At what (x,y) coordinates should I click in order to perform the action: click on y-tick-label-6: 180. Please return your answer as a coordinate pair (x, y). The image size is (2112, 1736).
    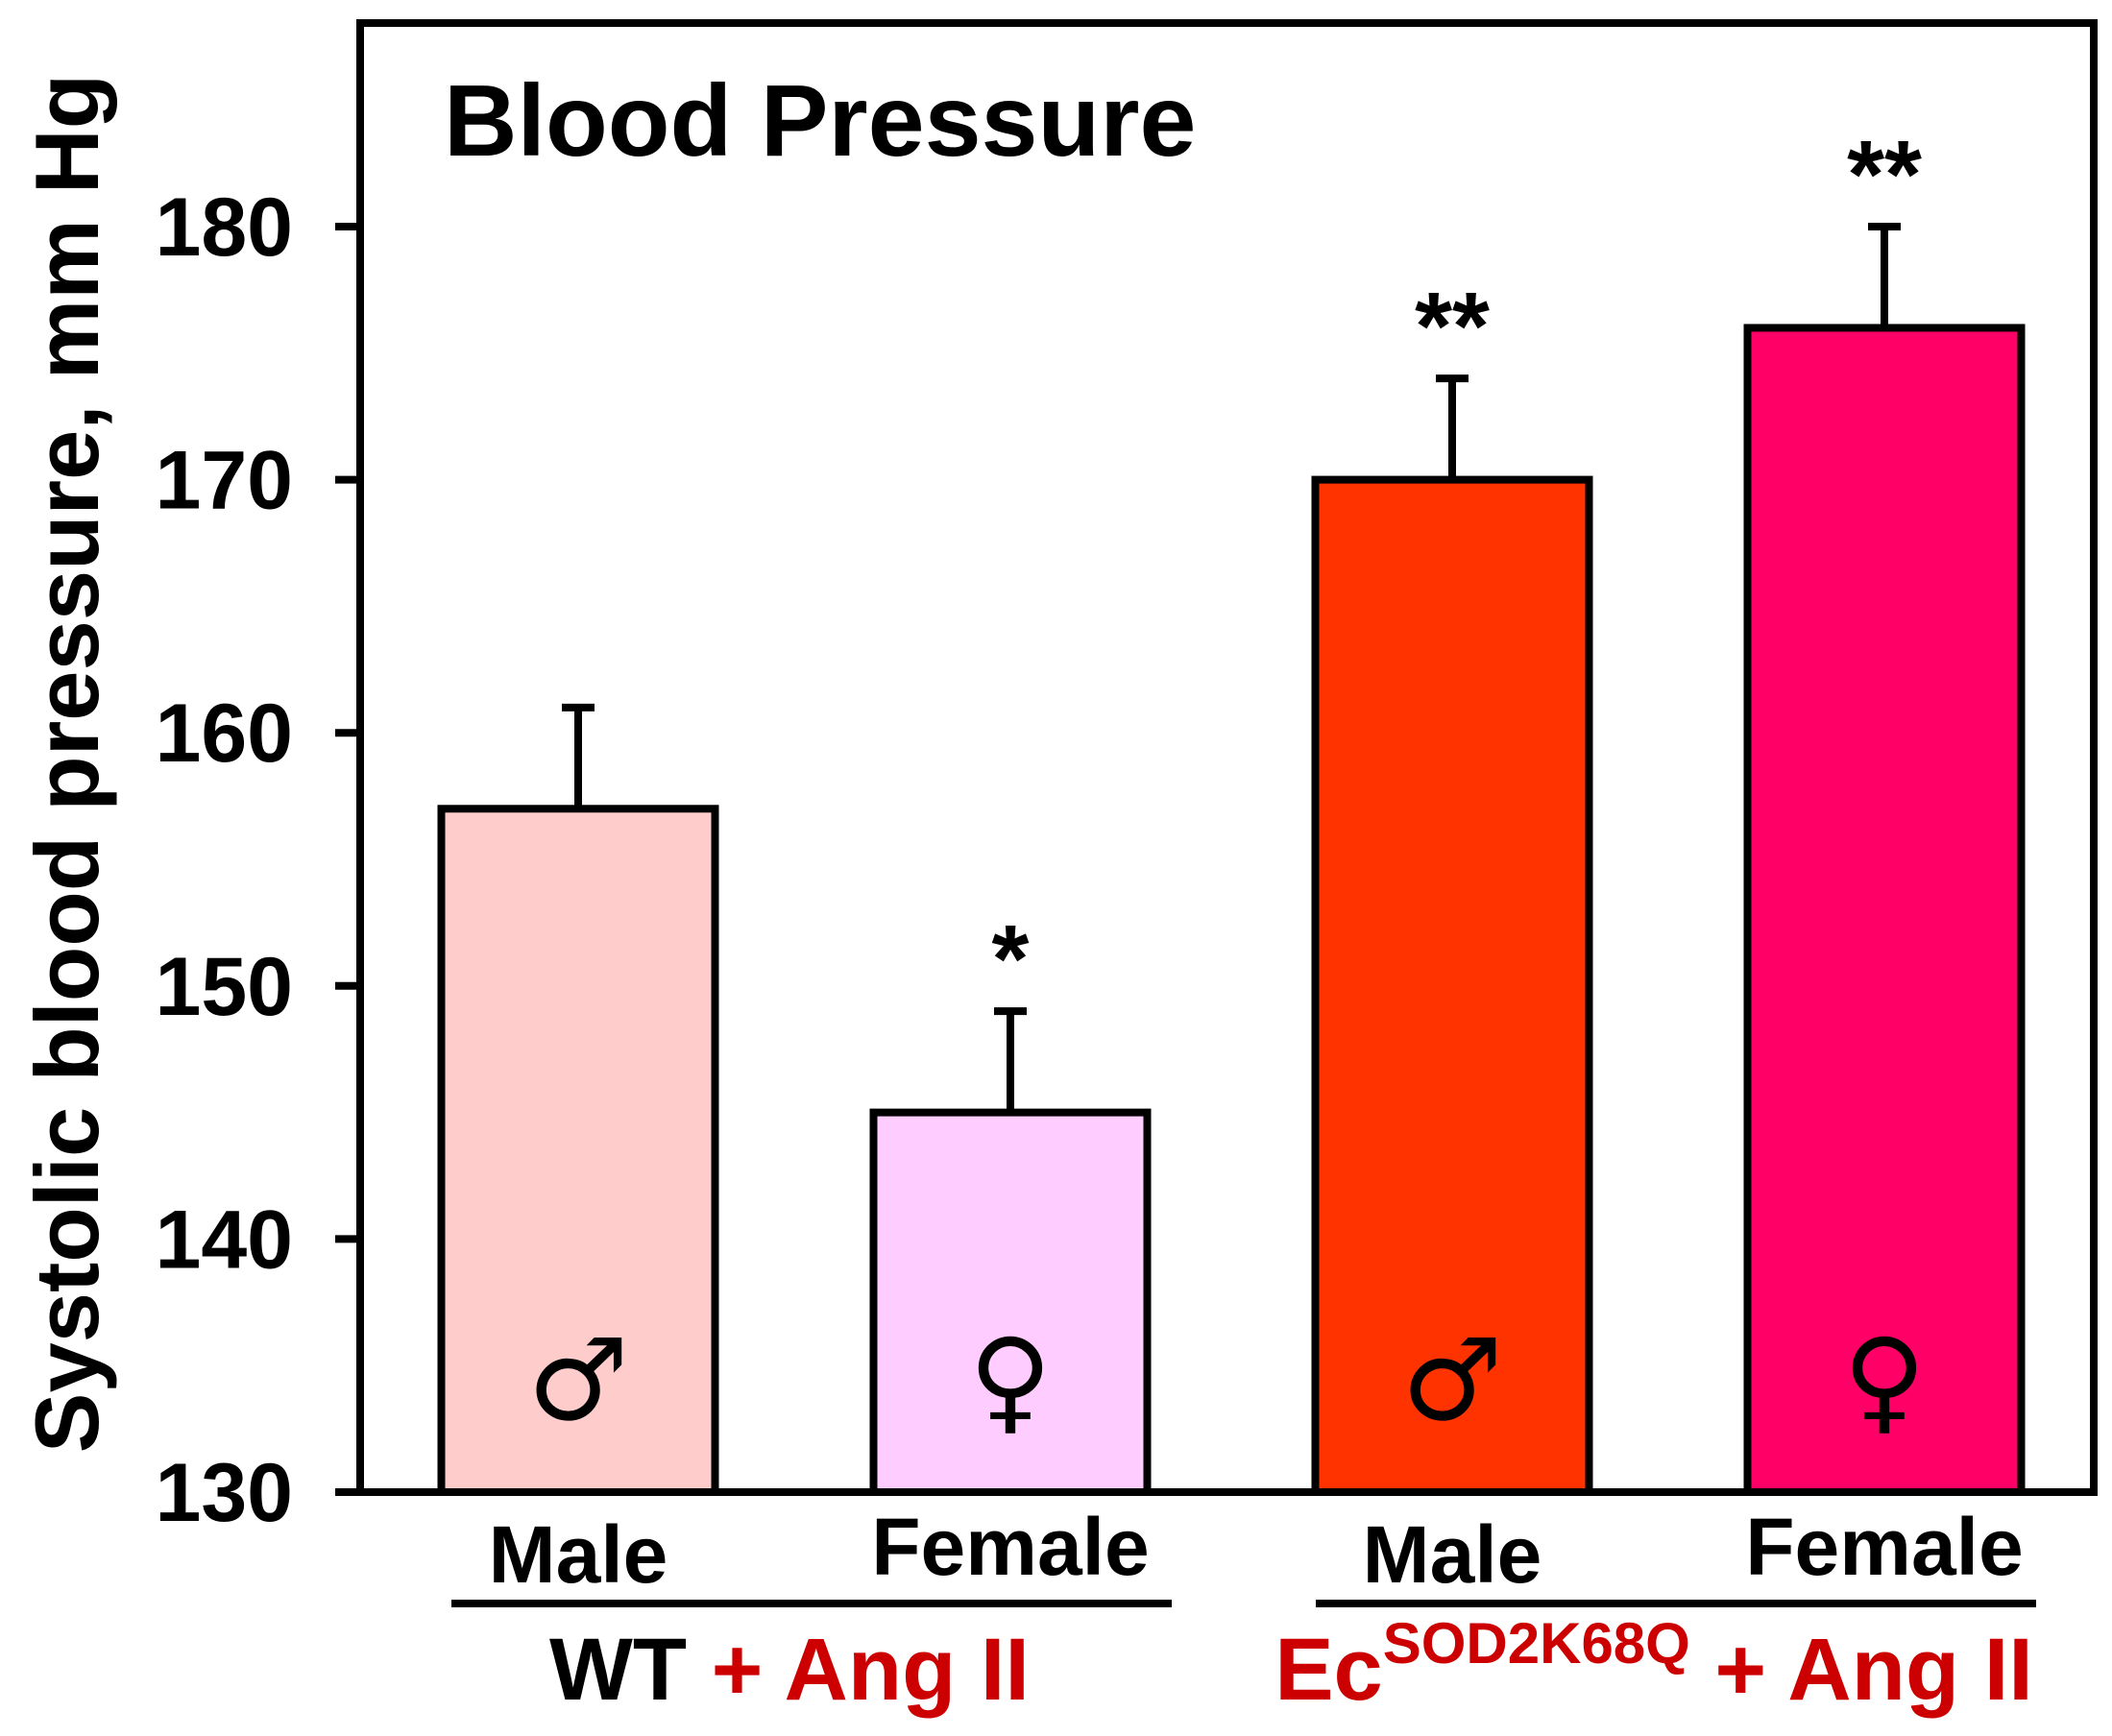
    Looking at the image, I should click on (225, 227).